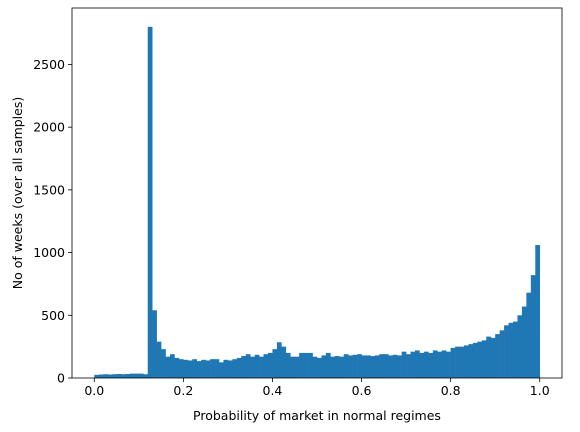 The width and height of the screenshot is (580, 432). I want to click on x-tick-label: 0.6, so click(362, 390).